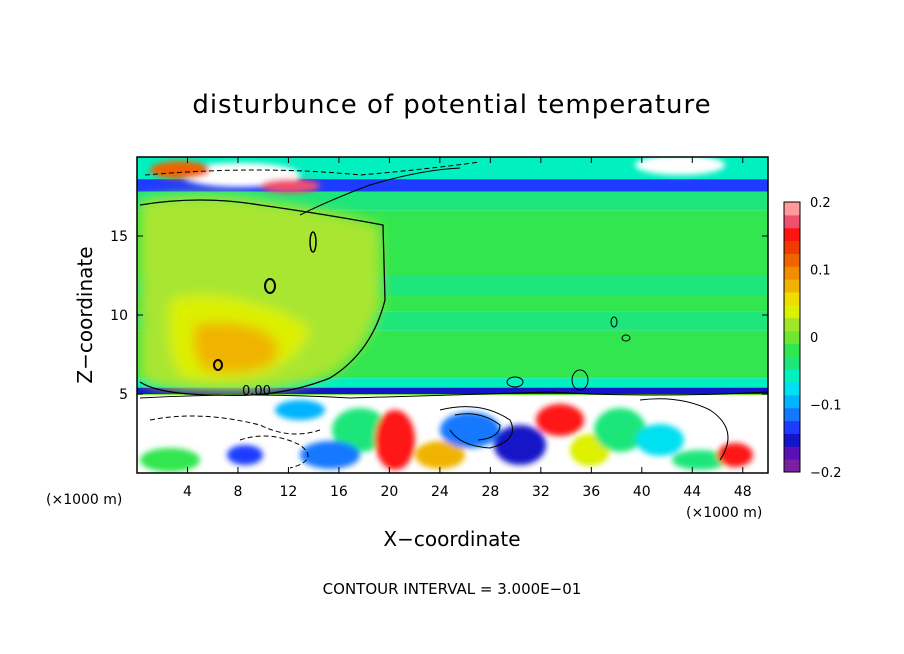 This screenshot has width=904, height=654. I want to click on x-axis-label: X−coordinate, so click(451, 539).